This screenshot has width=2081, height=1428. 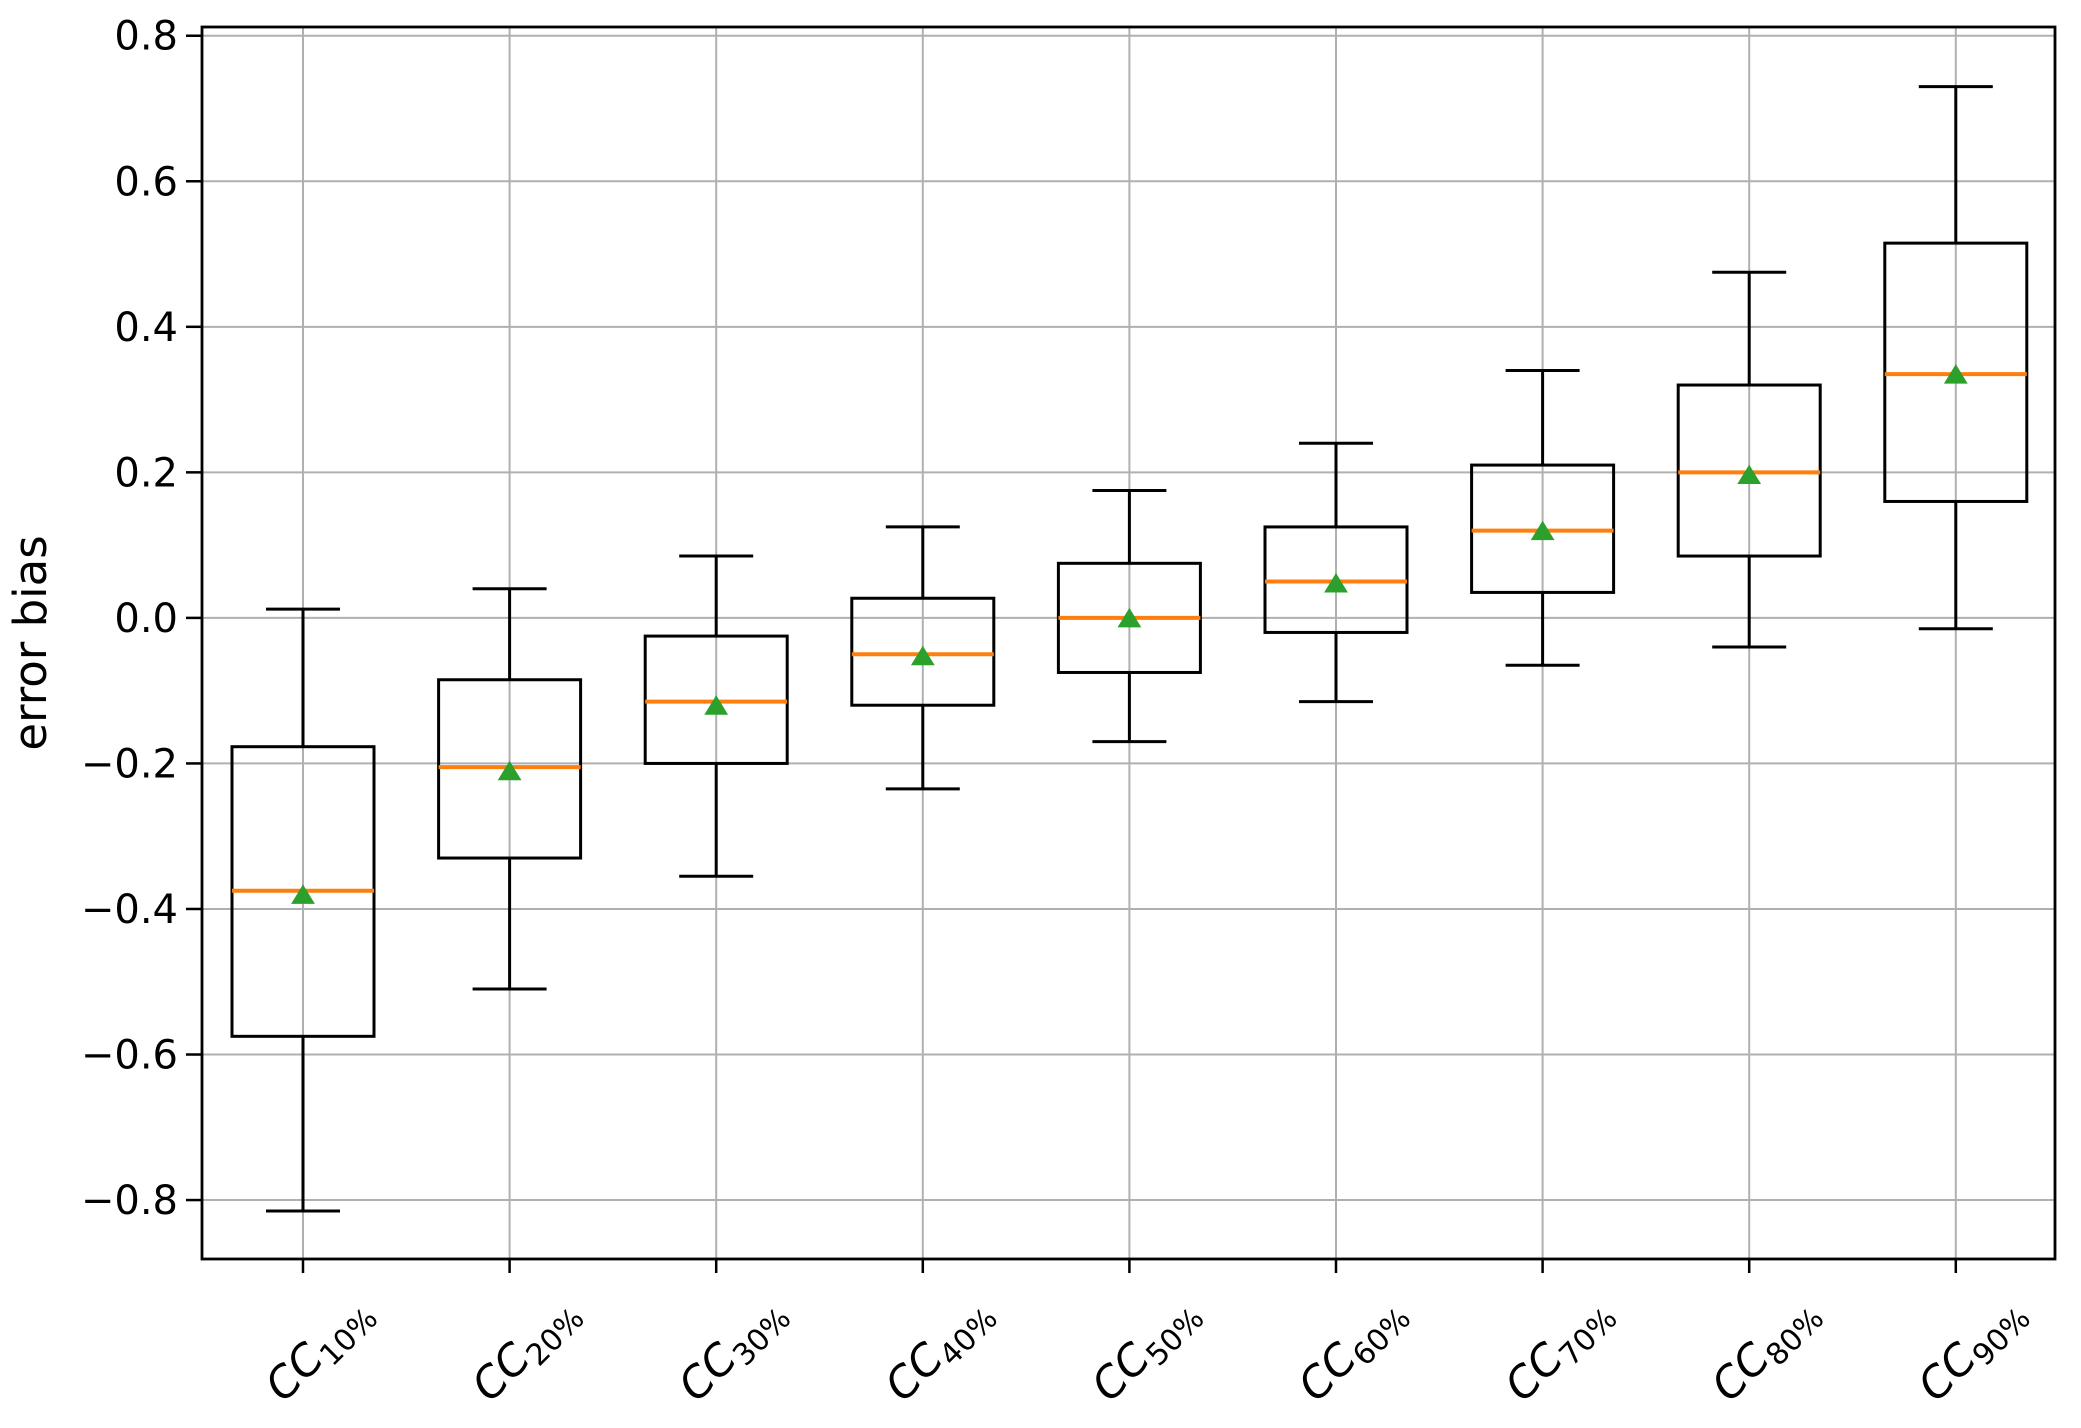 What do you see at coordinates (1956, 358) in the screenshot?
I see `box-group-CC90%` at bounding box center [1956, 358].